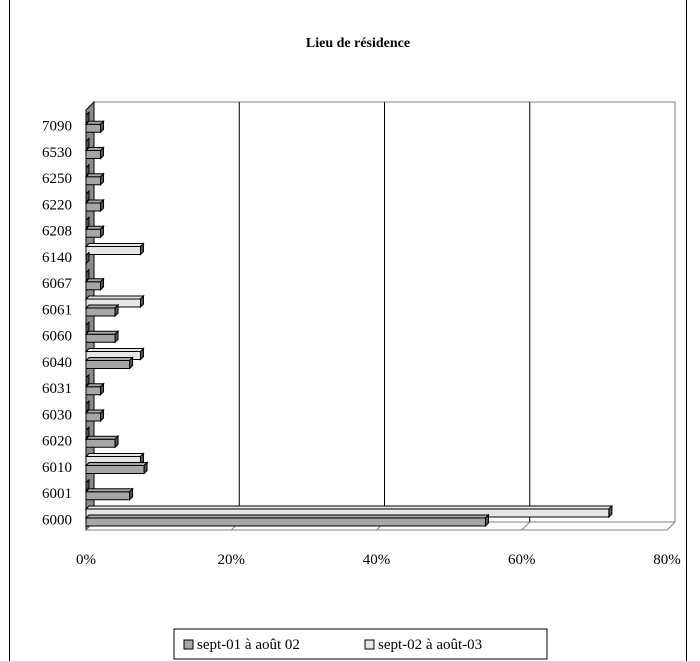  I want to click on x-tick-label: 60%, so click(522, 560).